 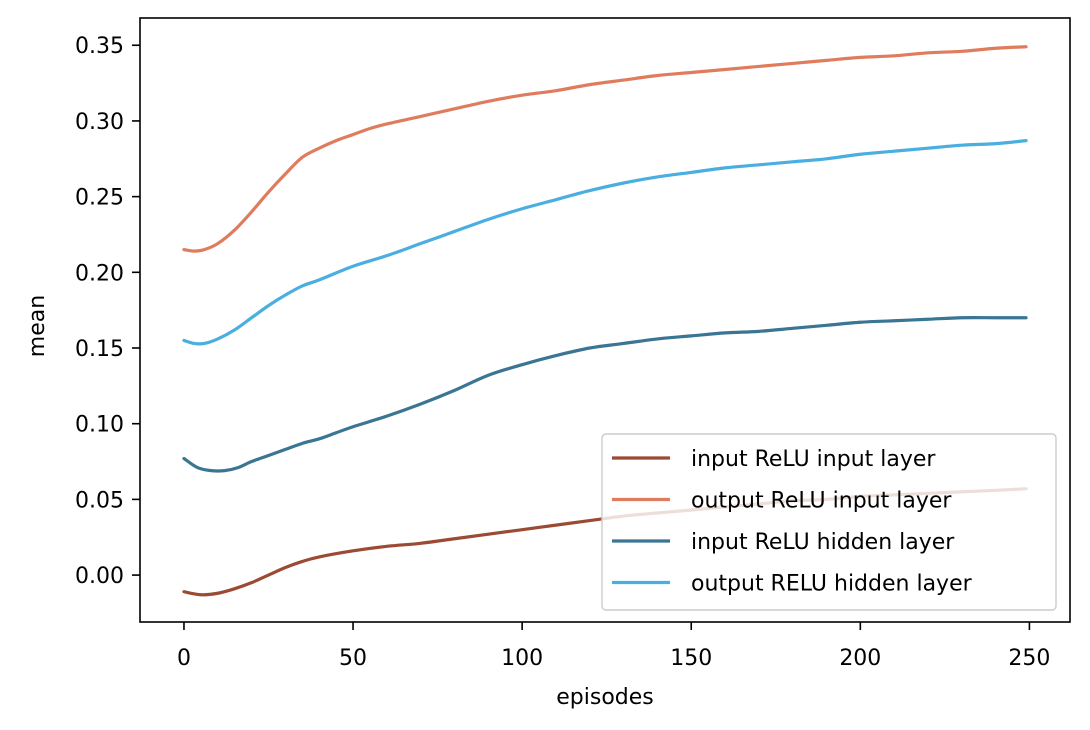 What do you see at coordinates (613, 646) in the screenshot?
I see `x-axis: 0 50 100 150 200 250` at bounding box center [613, 646].